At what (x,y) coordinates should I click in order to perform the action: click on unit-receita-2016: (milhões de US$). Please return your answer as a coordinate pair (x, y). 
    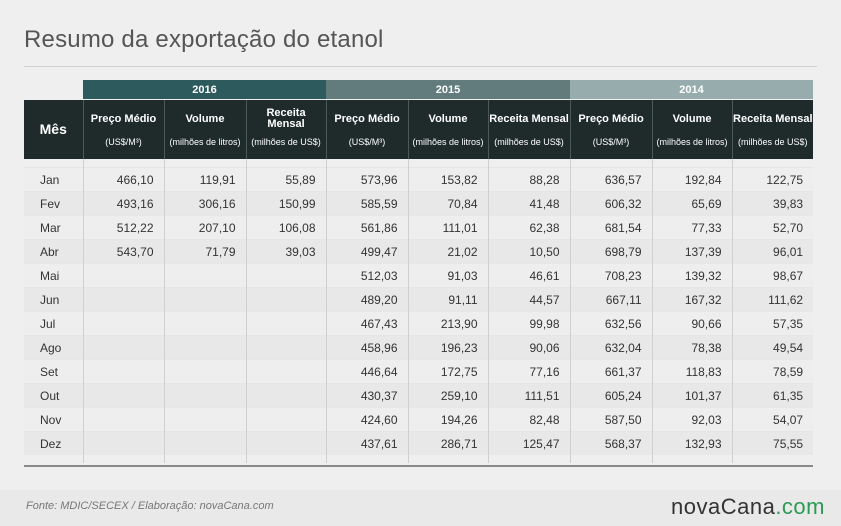
    Looking at the image, I should click on (286, 148).